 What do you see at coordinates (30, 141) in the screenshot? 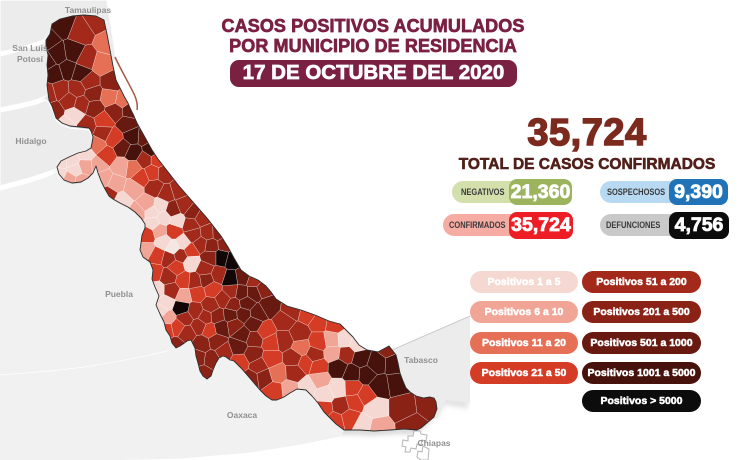
I see `svg-text: Hidalgo` at bounding box center [30, 141].